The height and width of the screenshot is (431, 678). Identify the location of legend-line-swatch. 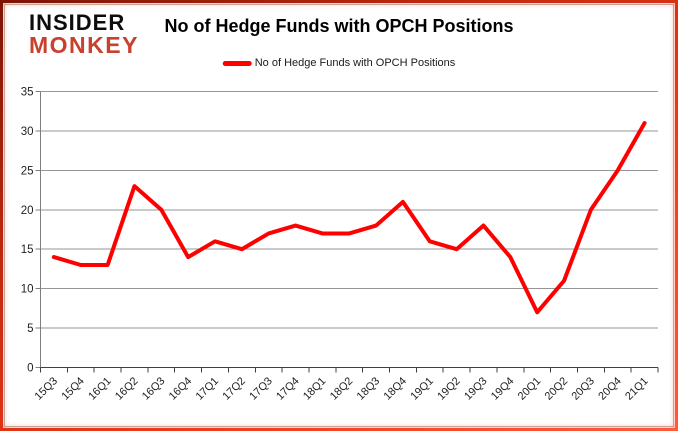
(237, 63).